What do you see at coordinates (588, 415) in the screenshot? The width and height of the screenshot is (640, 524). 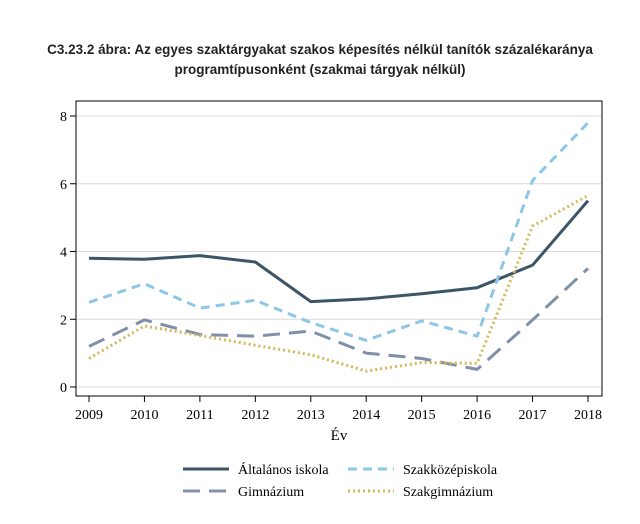 I see `x-tick-label: 2018` at bounding box center [588, 415].